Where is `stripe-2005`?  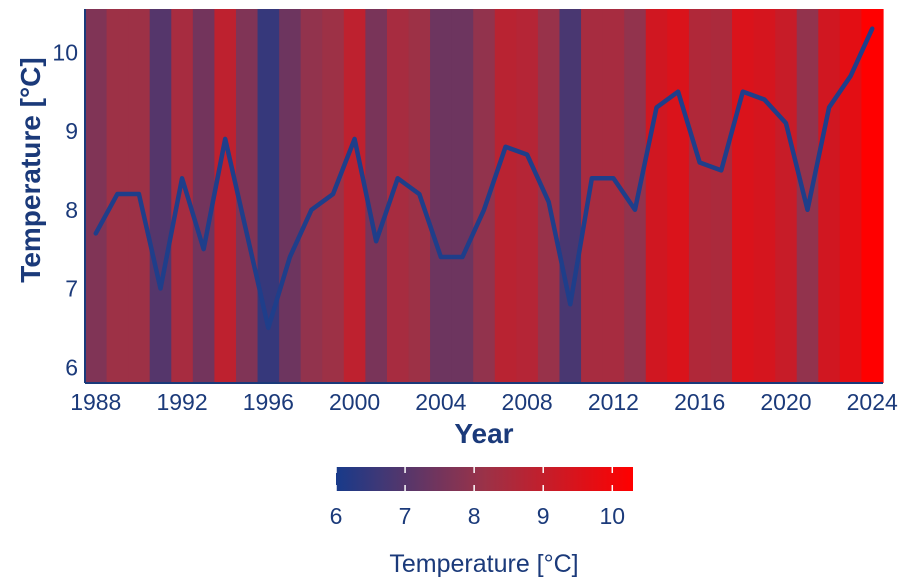
stripe-2005 is located at coordinates (462, 196).